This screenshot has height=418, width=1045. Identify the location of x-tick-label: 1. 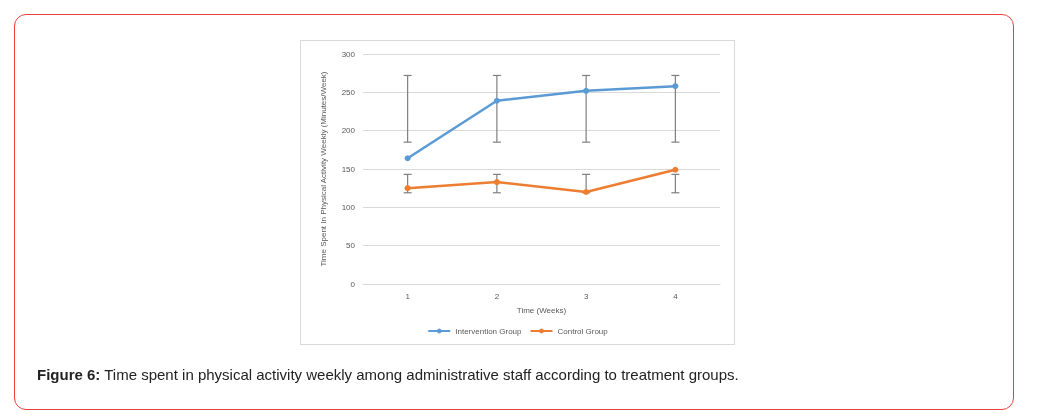
(408, 296).